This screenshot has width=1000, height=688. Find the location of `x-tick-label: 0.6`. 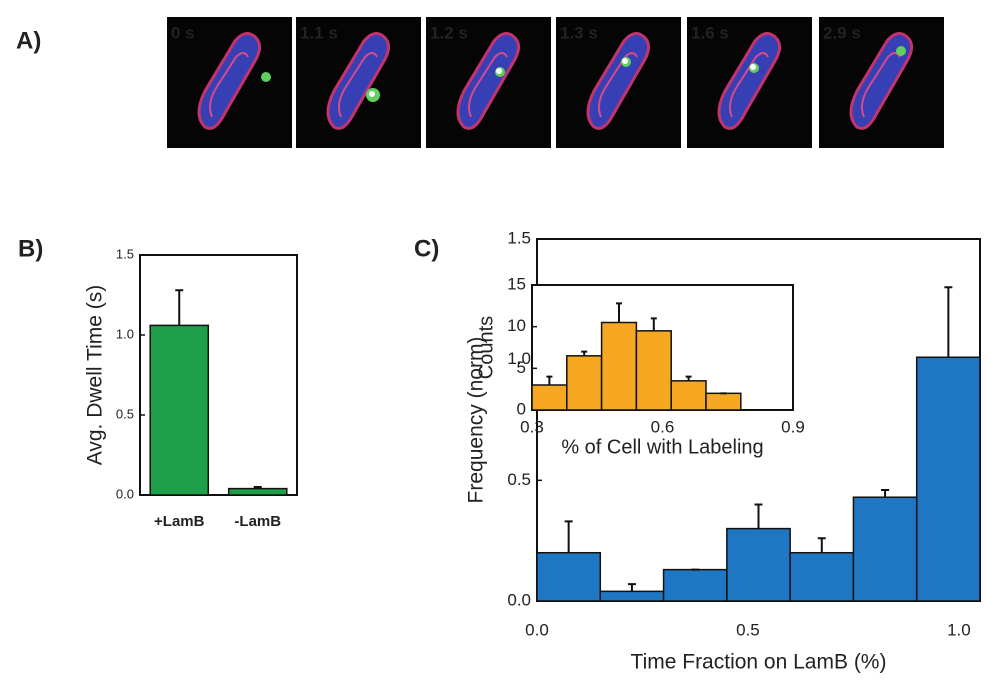

x-tick-label: 0.6 is located at coordinates (663, 426).